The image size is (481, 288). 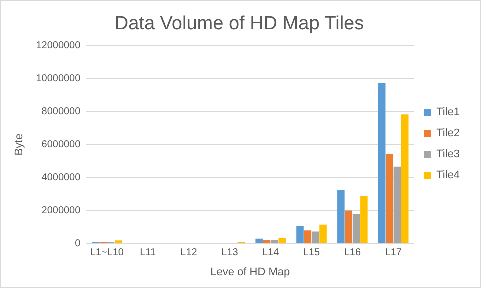 I want to click on x-tick-label: L17, so click(x=393, y=253).